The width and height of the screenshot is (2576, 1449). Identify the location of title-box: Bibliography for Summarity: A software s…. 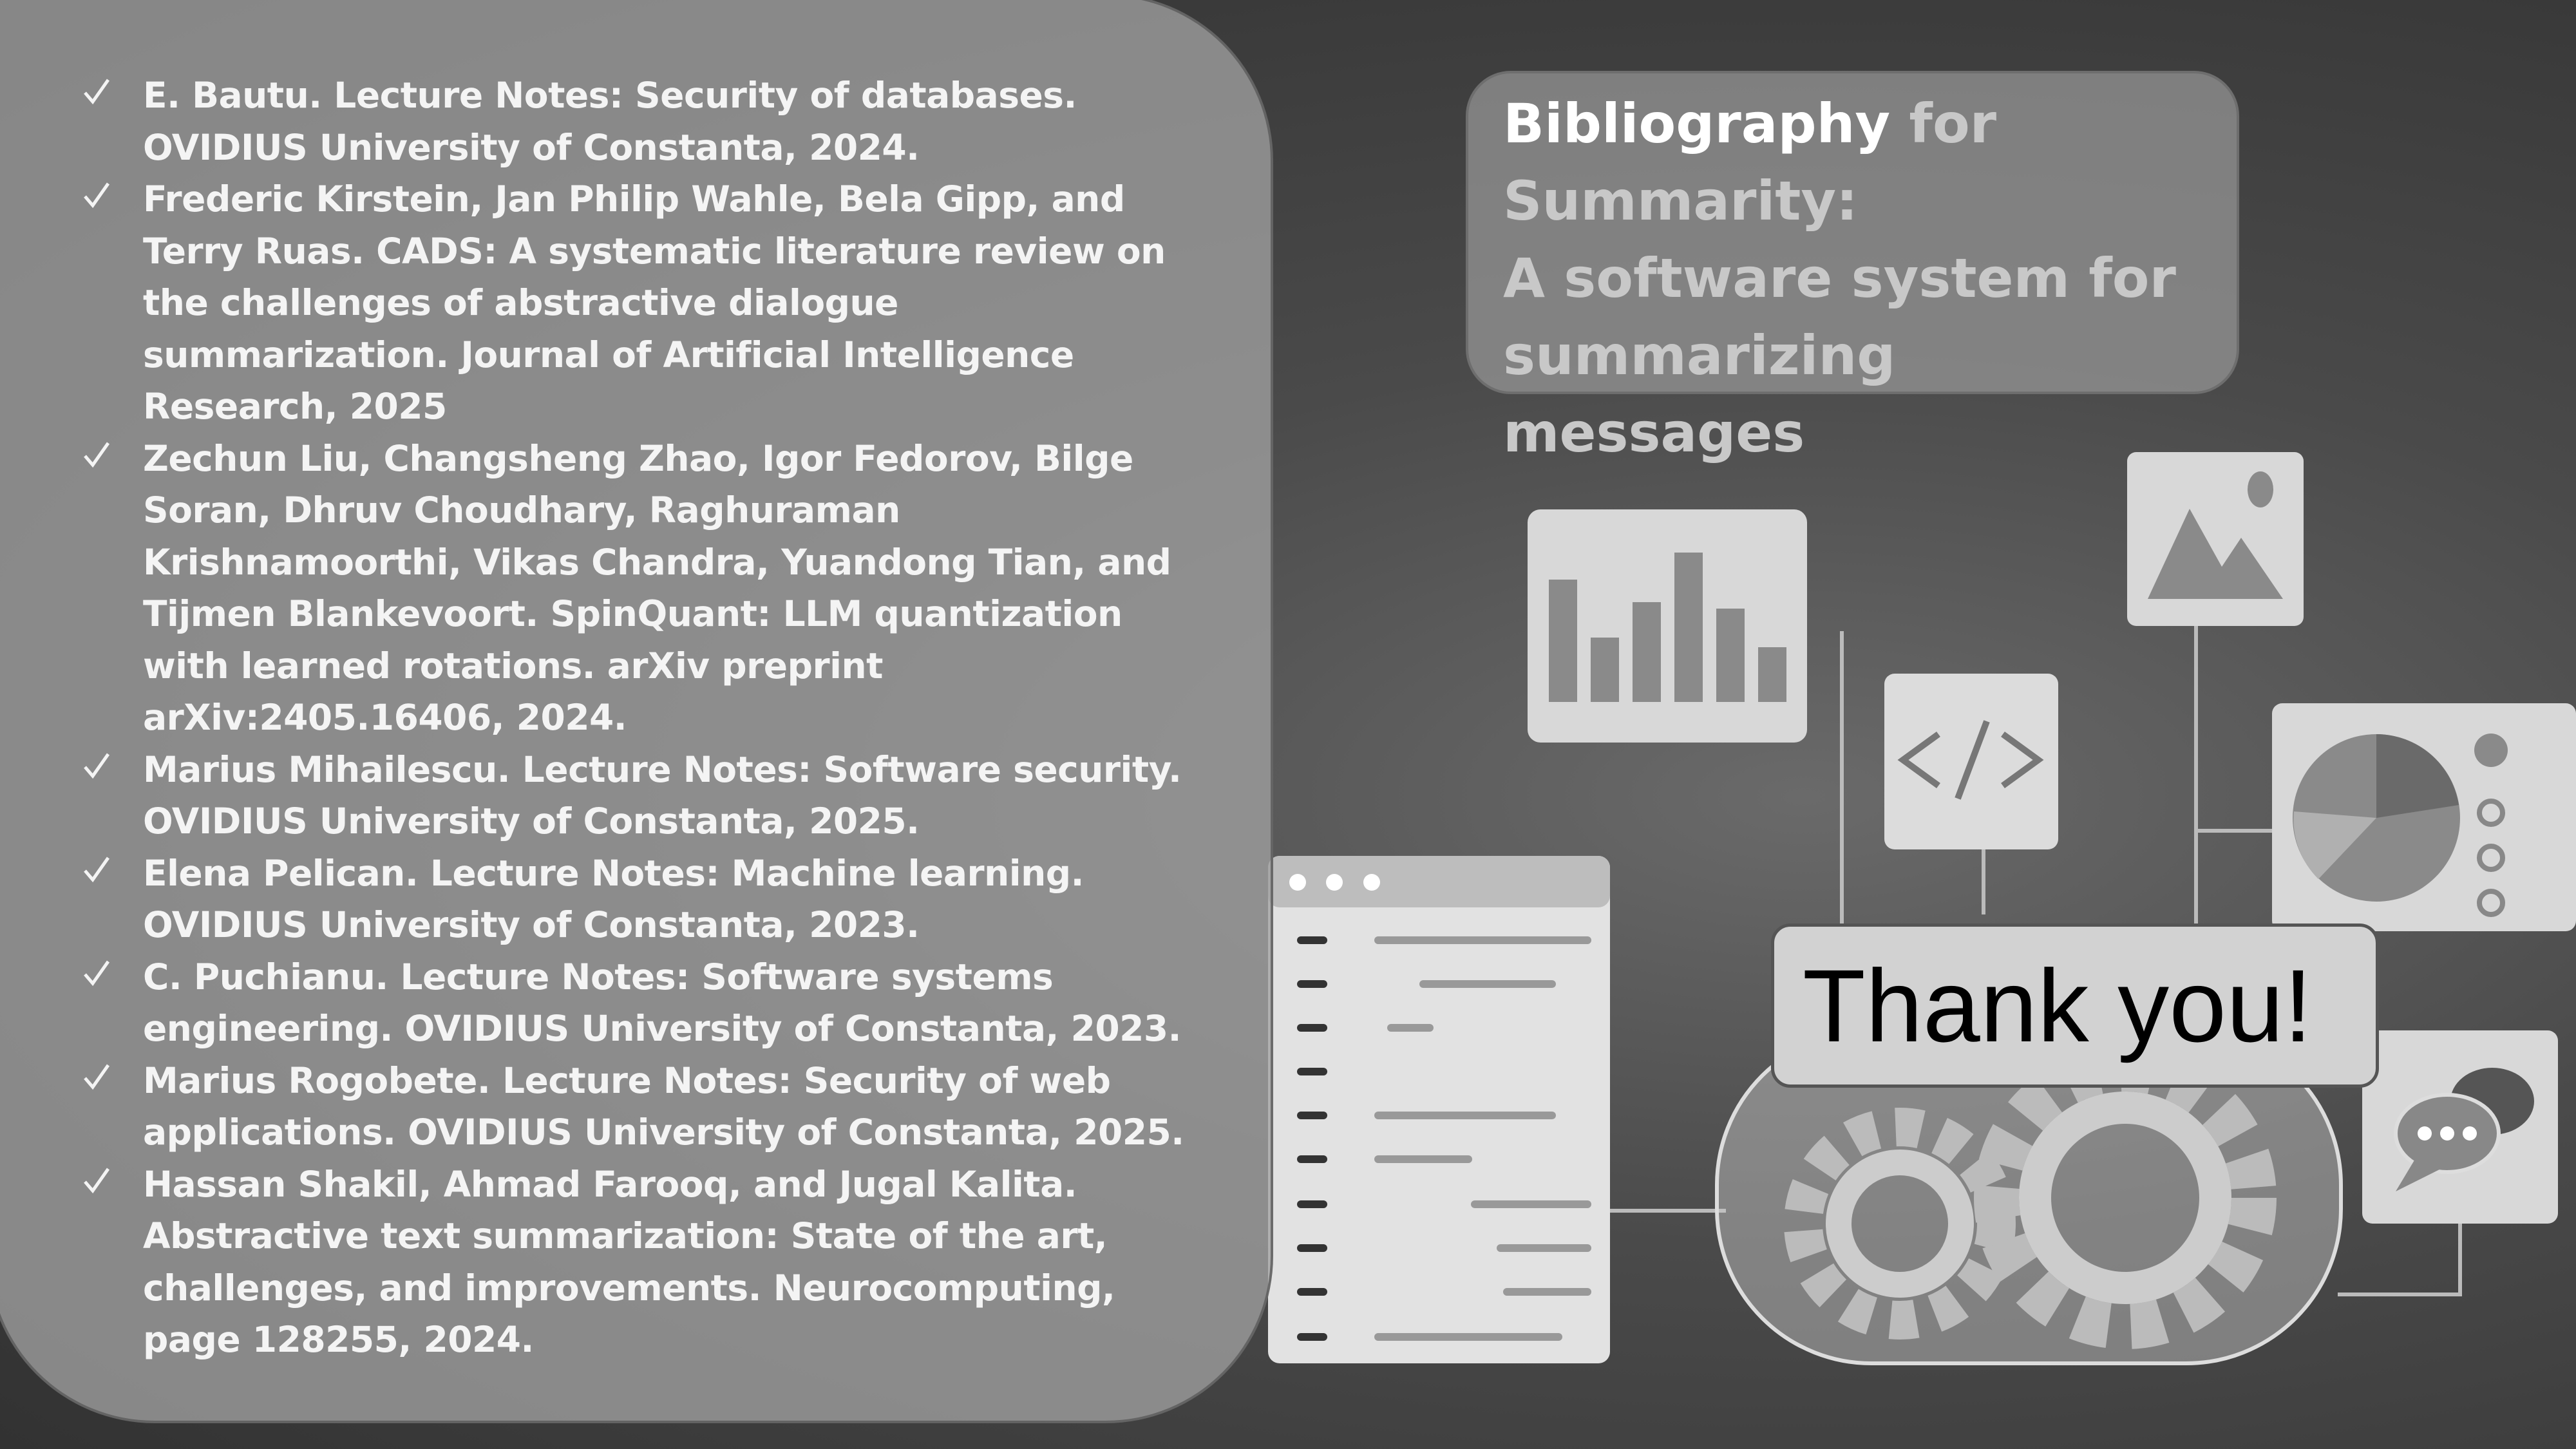
(1853, 267).